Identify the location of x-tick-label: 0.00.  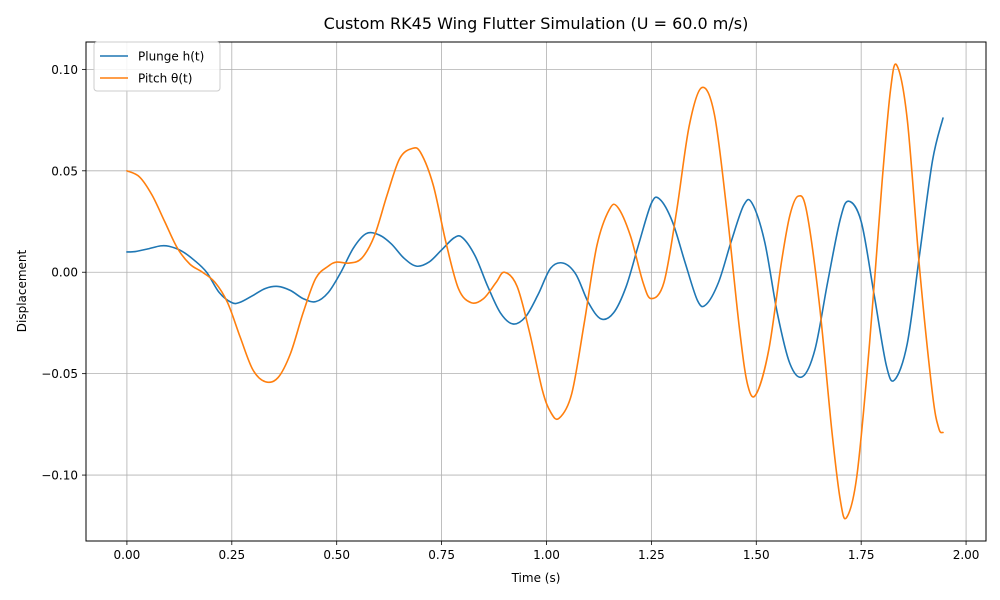
(127, 555).